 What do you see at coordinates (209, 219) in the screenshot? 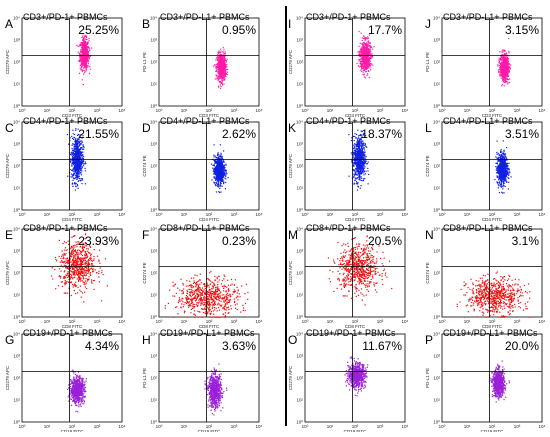
I see `x-axis-label: CD4 FITC` at bounding box center [209, 219].